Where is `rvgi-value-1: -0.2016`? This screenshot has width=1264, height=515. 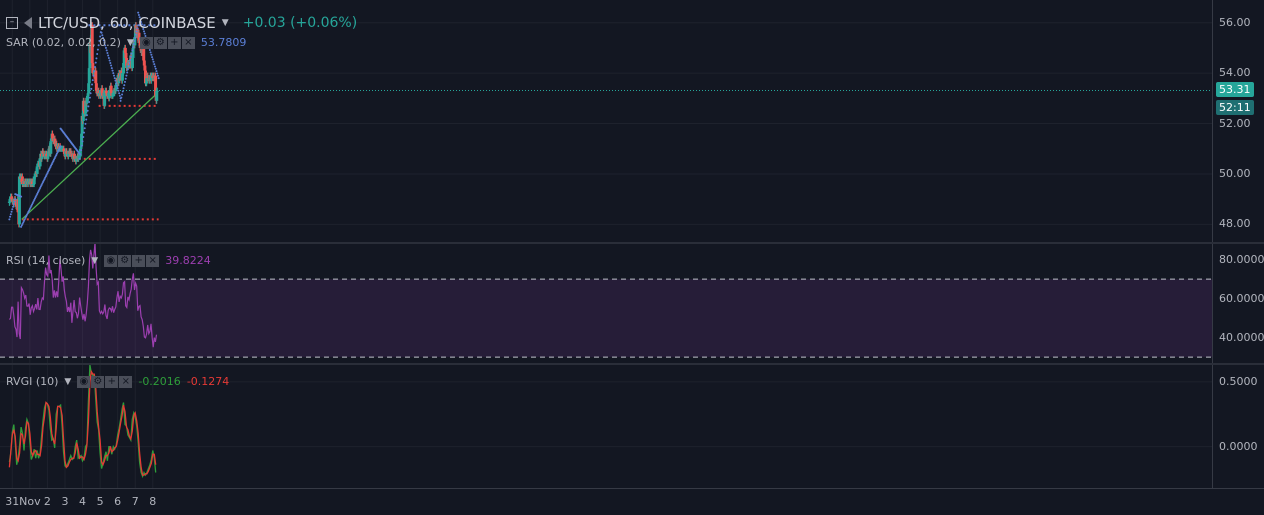 rvgi-value-1: -0.2016 is located at coordinates (159, 381).